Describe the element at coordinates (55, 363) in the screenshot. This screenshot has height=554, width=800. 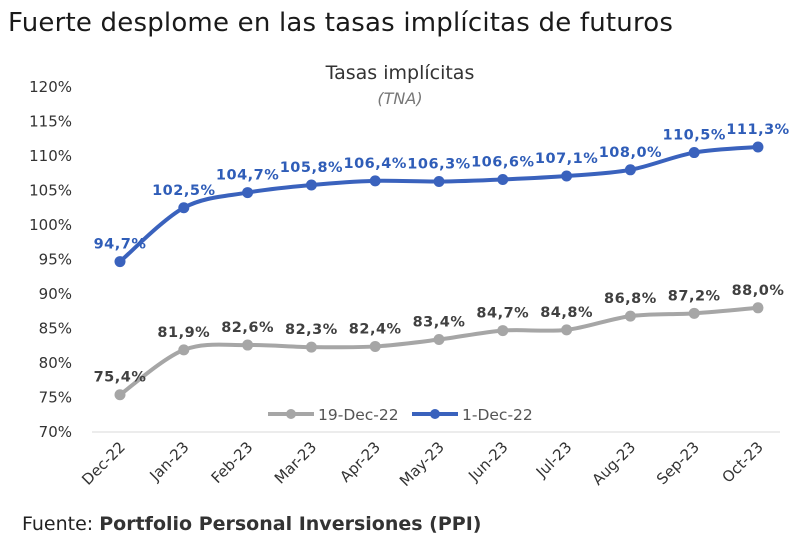
I see `y-tick-label: 80%` at that location.